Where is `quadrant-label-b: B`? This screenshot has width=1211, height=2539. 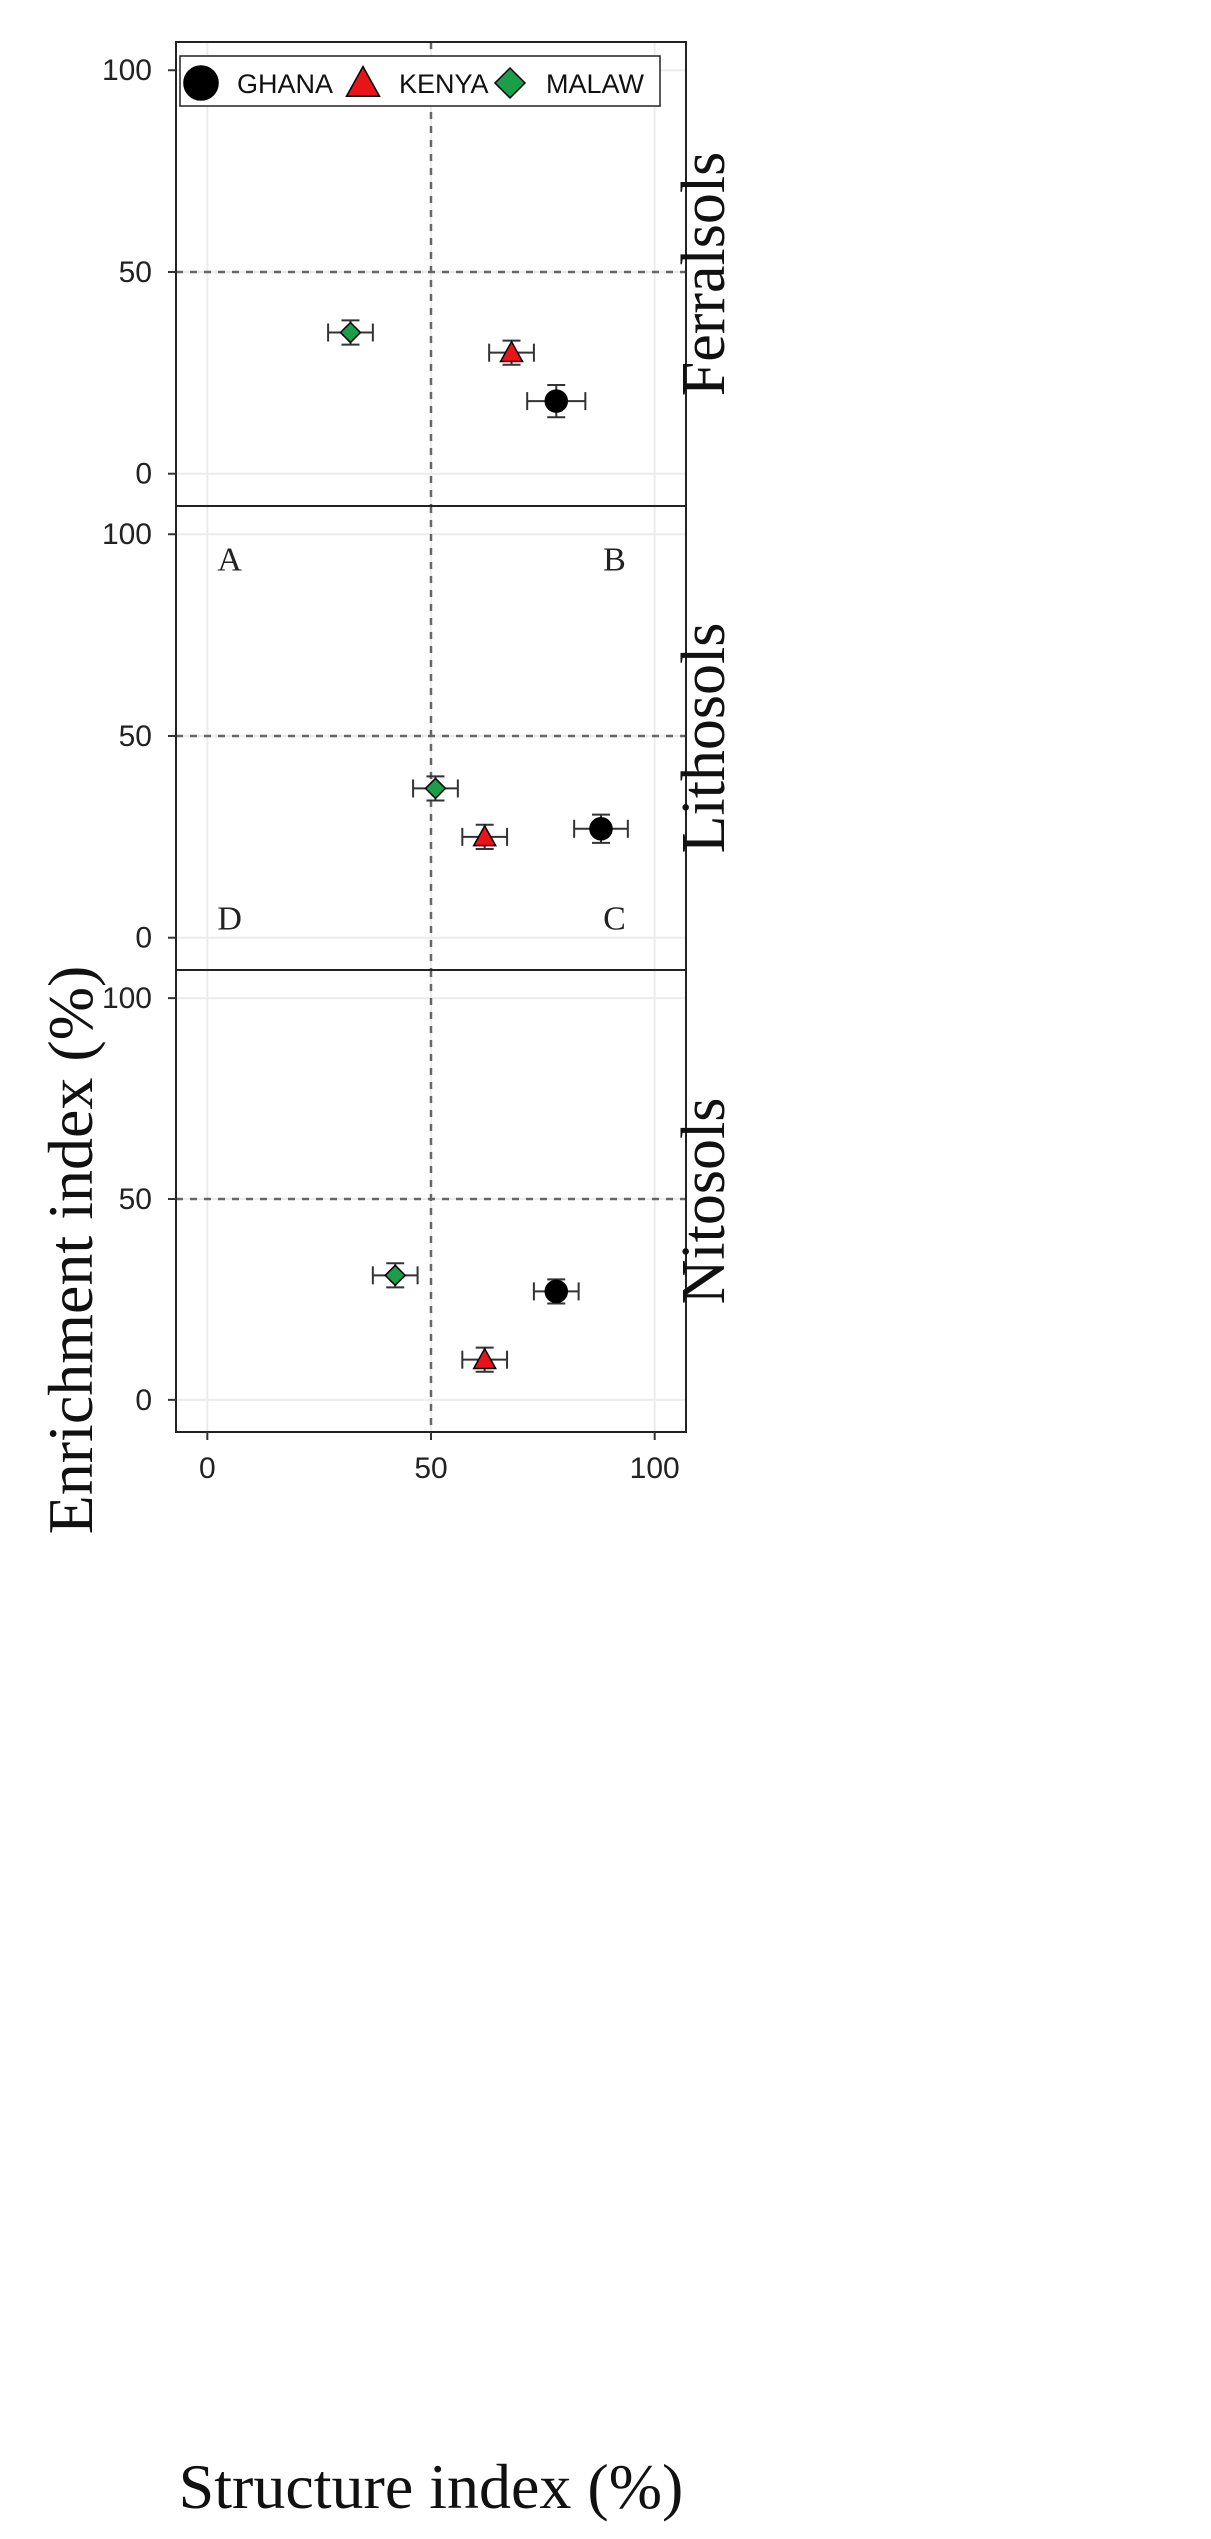 quadrant-label-b: B is located at coordinates (614, 559).